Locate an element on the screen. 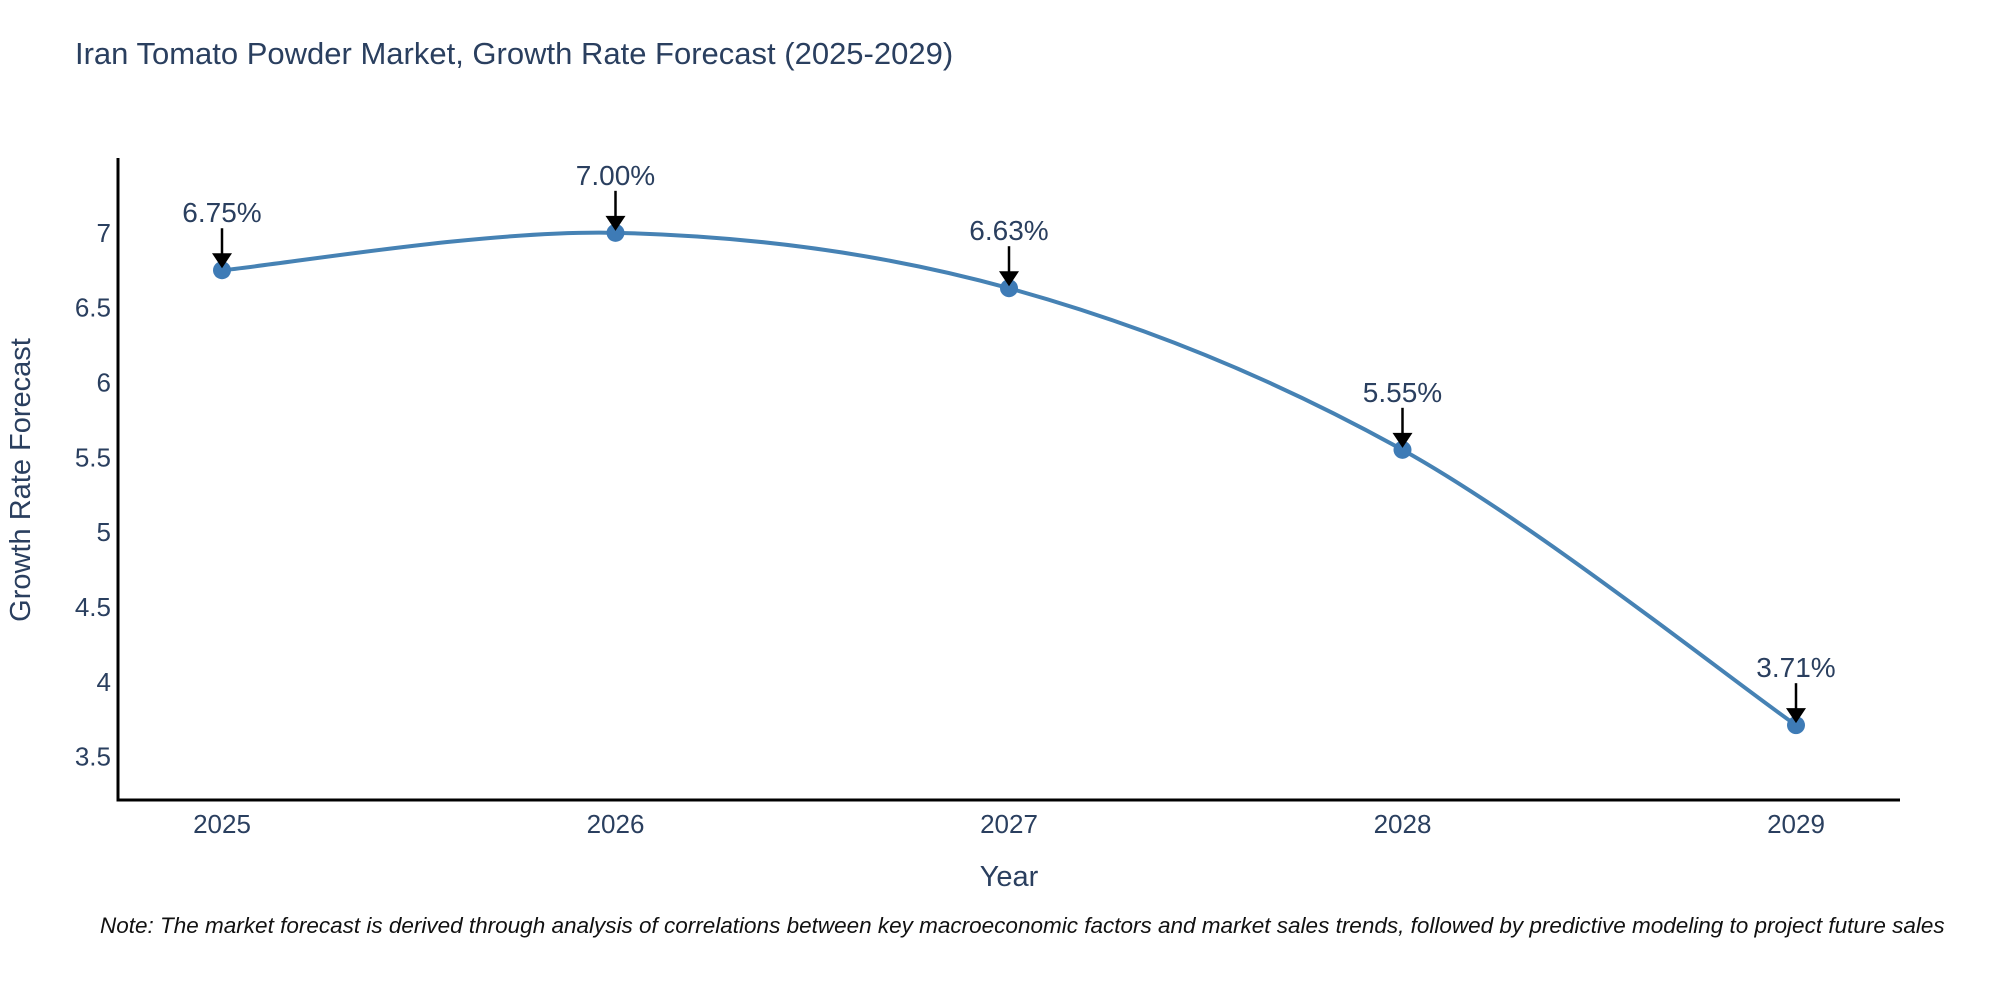  y-tick-label: 4.5 is located at coordinates (93, 607).